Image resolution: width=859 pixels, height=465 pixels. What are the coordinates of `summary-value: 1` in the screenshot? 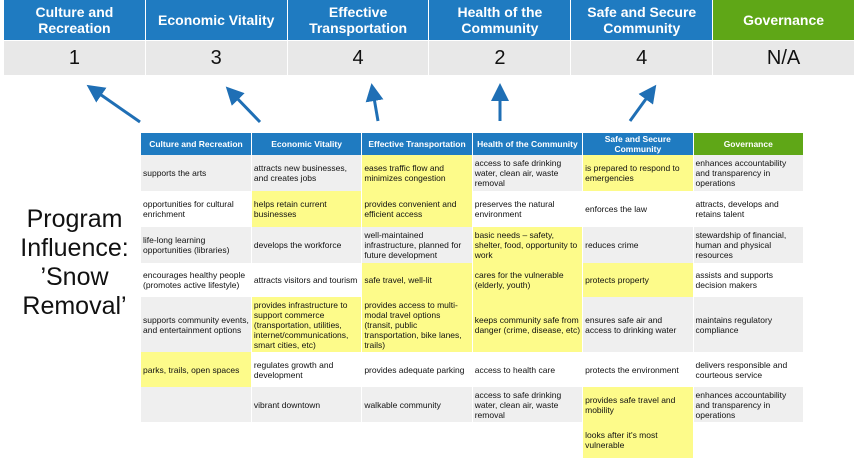 It's located at (75, 57).